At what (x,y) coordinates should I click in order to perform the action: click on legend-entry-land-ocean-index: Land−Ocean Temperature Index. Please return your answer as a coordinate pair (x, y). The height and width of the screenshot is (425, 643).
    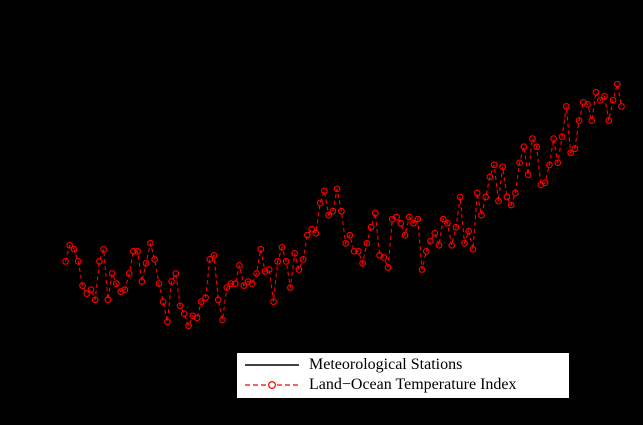
    Looking at the image, I should click on (403, 385).